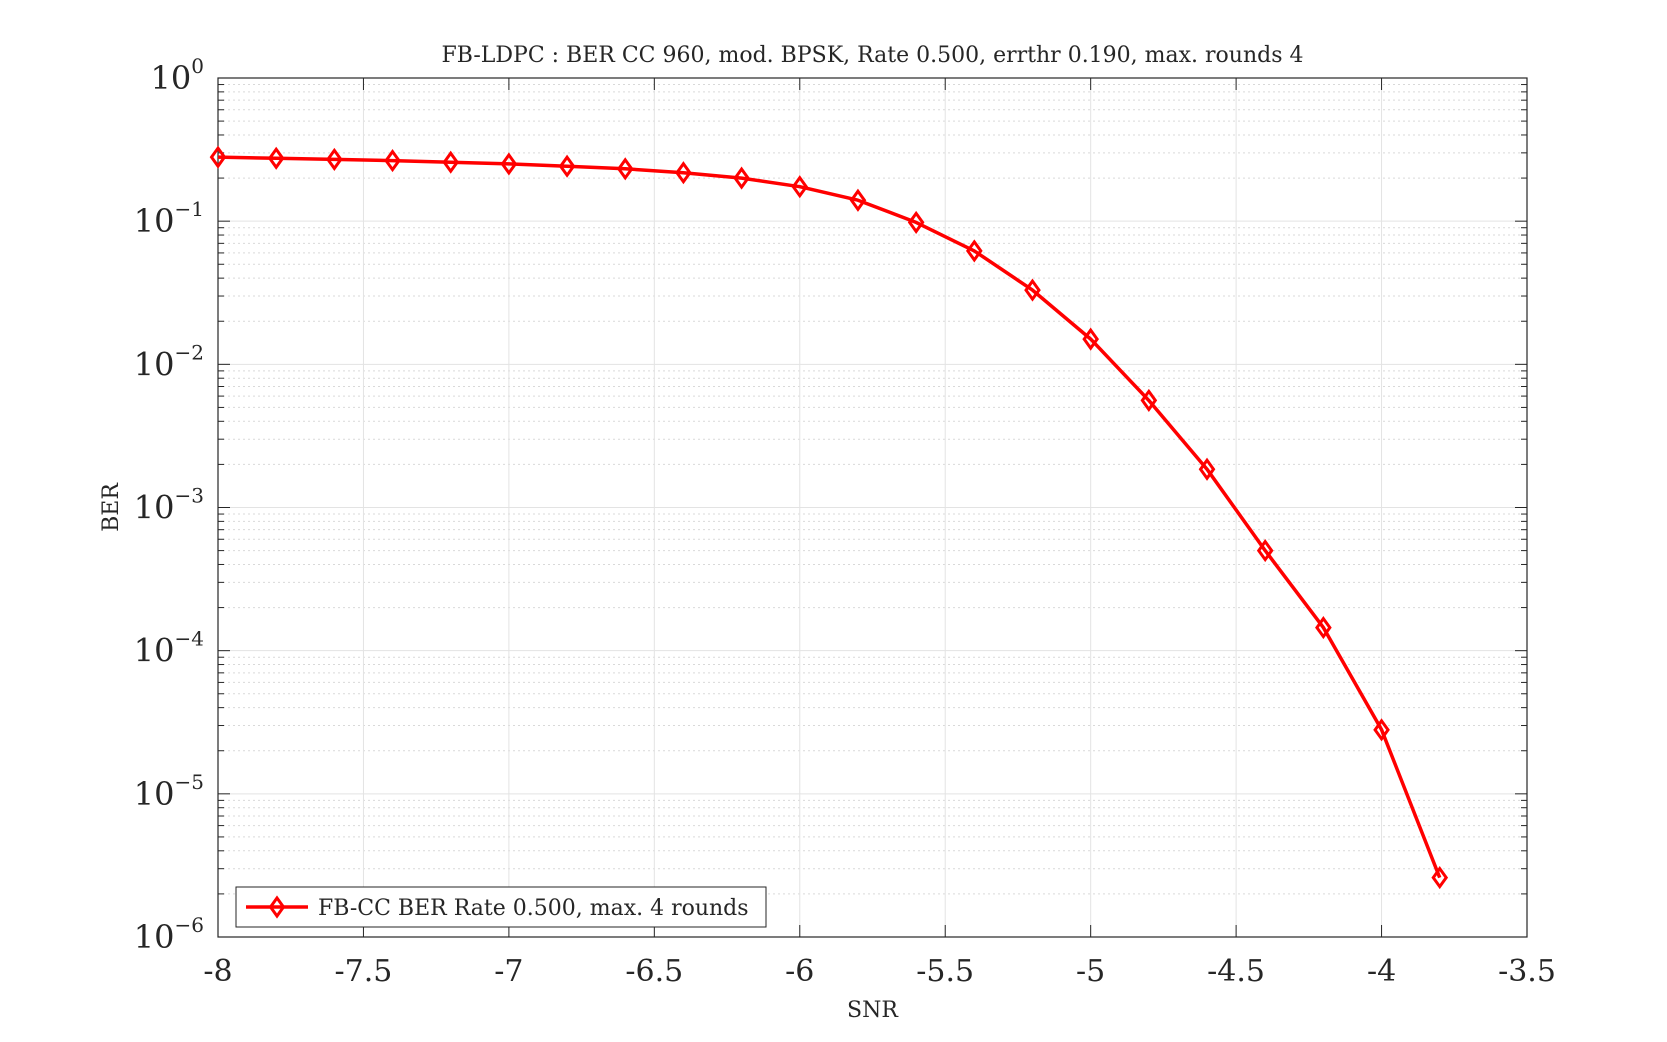  I want to click on legend-box, so click(501, 907).